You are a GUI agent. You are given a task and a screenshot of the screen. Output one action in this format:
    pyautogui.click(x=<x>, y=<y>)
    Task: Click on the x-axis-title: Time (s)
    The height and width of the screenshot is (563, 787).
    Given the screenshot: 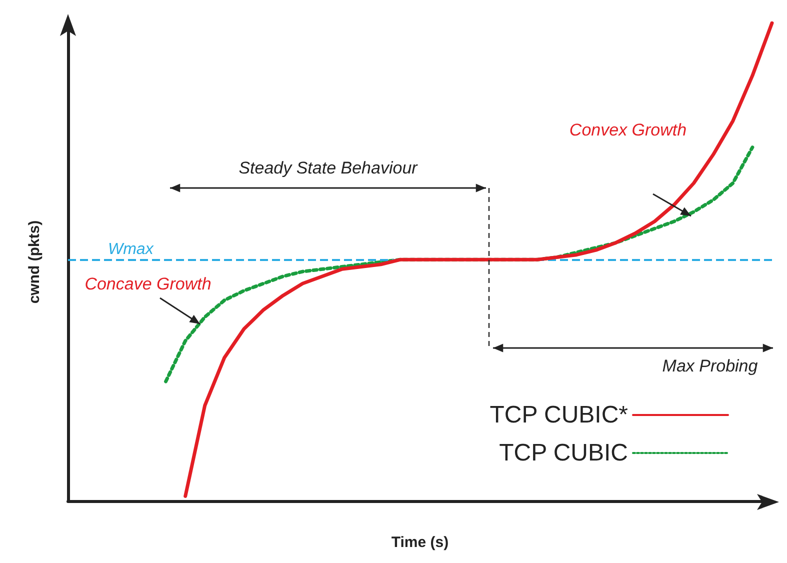 What is the action you would take?
    pyautogui.click(x=420, y=542)
    